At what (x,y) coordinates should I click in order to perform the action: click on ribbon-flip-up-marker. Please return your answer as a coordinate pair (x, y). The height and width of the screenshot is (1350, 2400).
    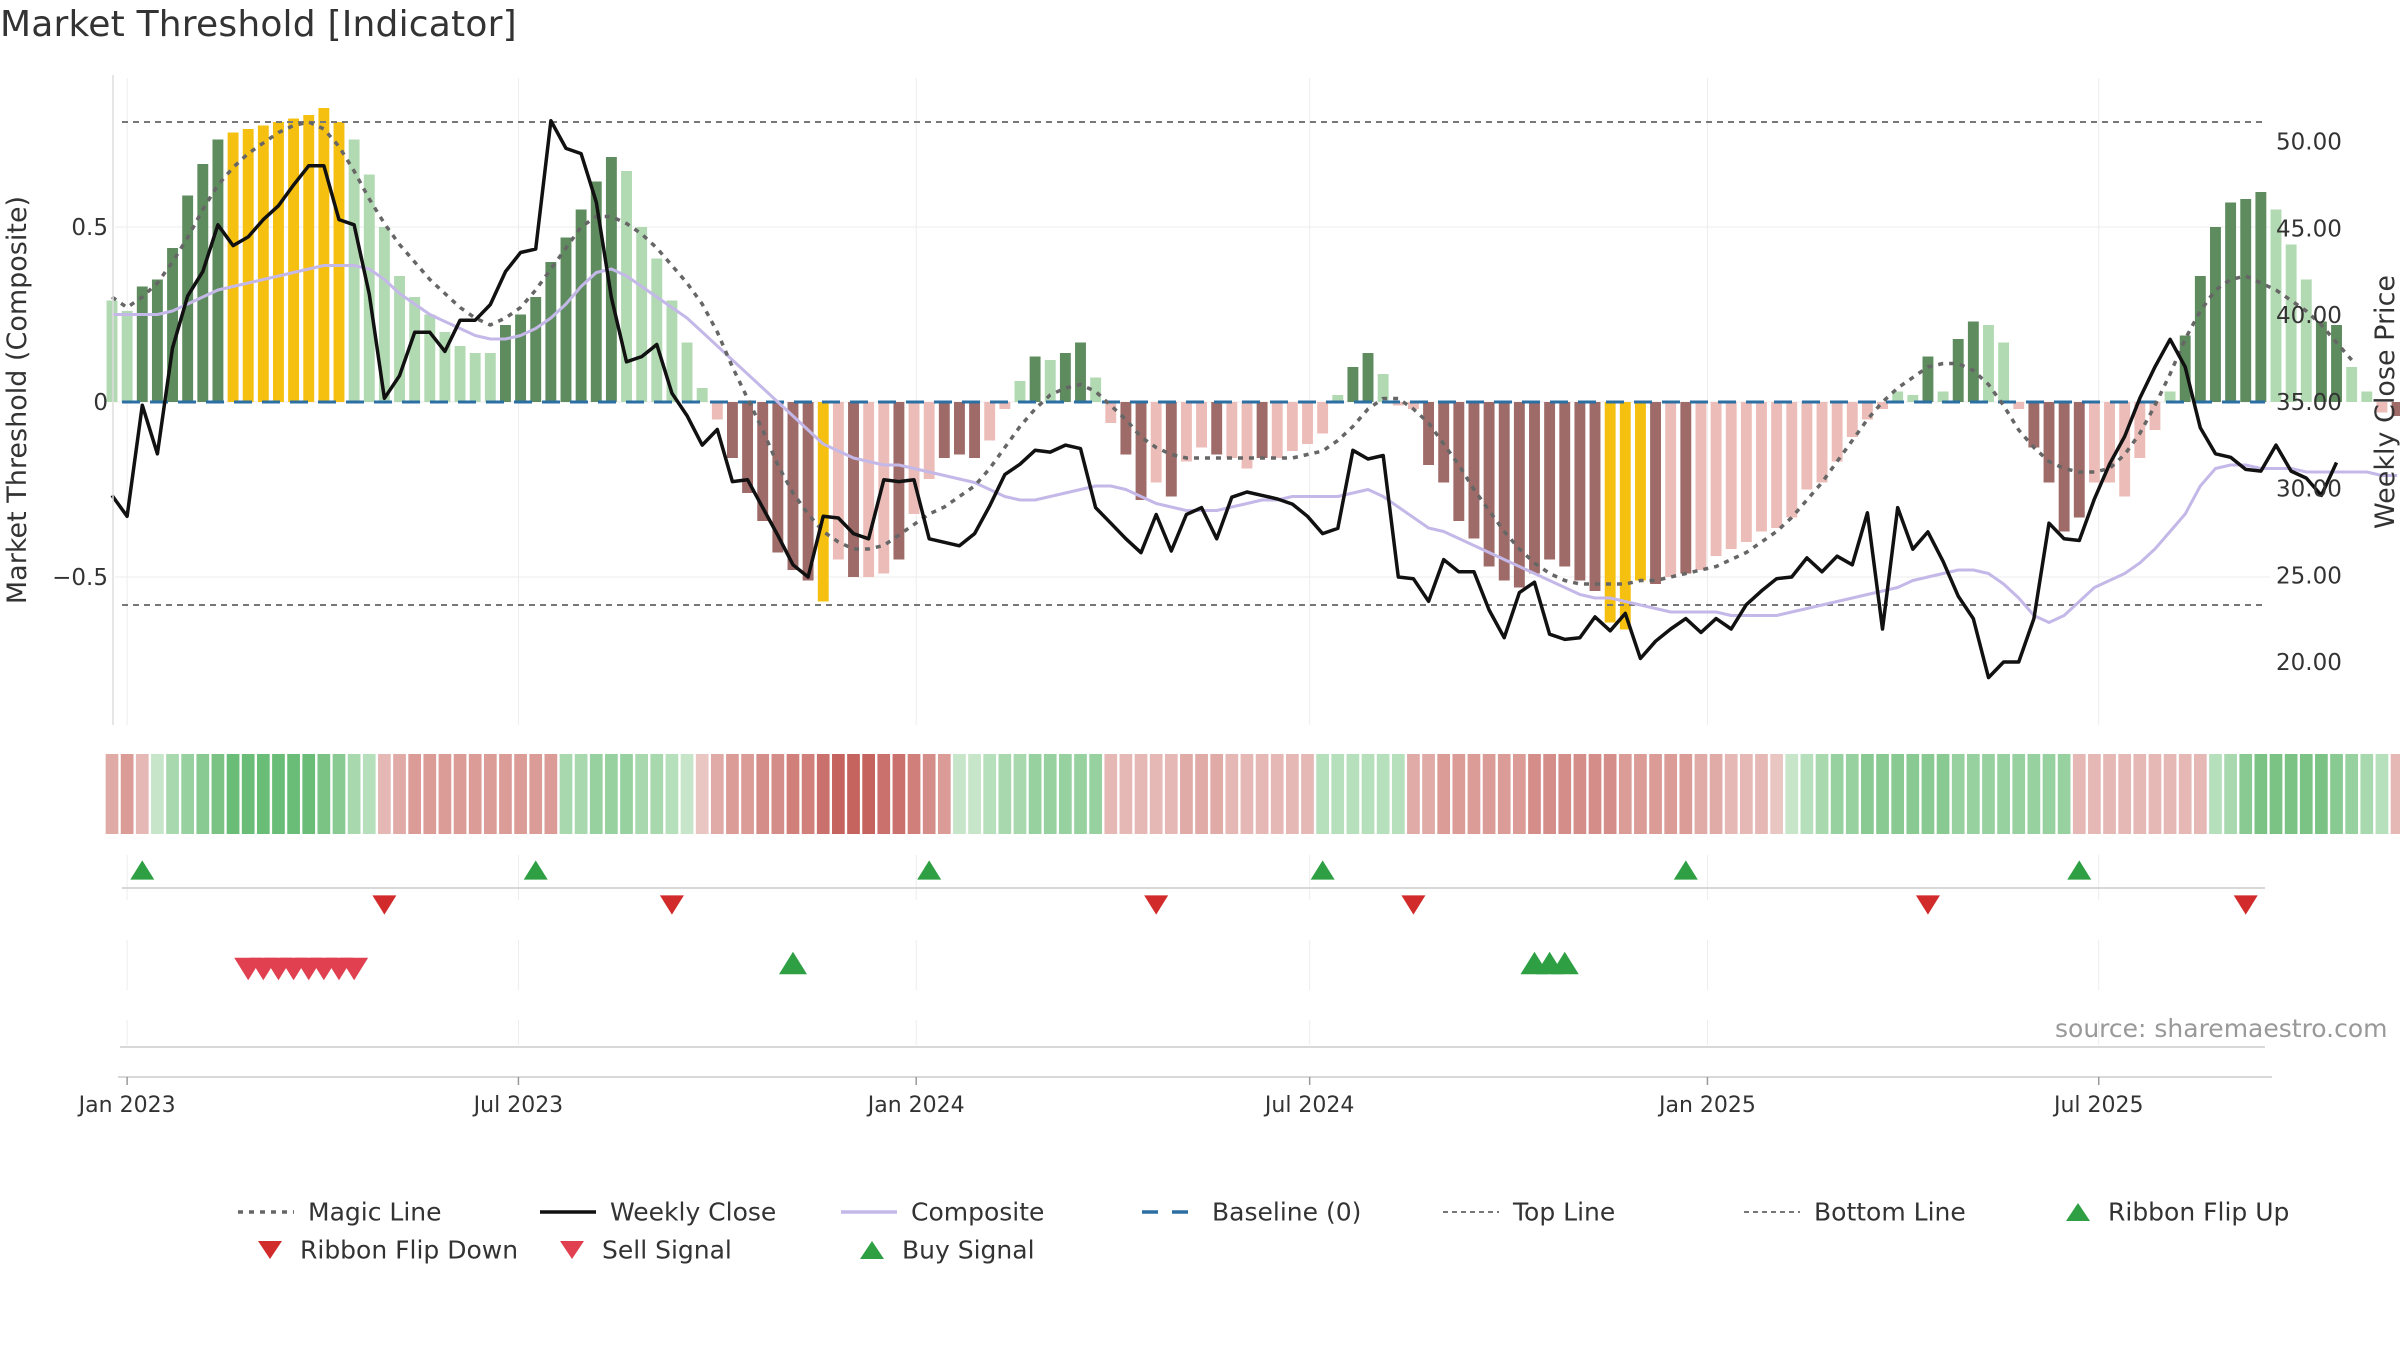
    Looking at the image, I should click on (1685, 870).